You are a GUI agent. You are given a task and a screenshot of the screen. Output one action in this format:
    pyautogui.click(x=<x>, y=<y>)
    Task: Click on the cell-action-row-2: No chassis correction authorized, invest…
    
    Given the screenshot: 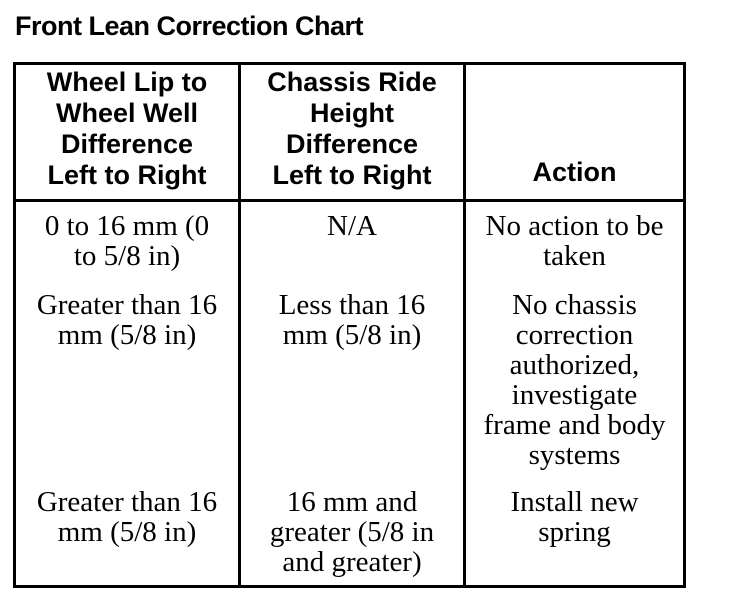 What is the action you would take?
    pyautogui.click(x=574, y=379)
    